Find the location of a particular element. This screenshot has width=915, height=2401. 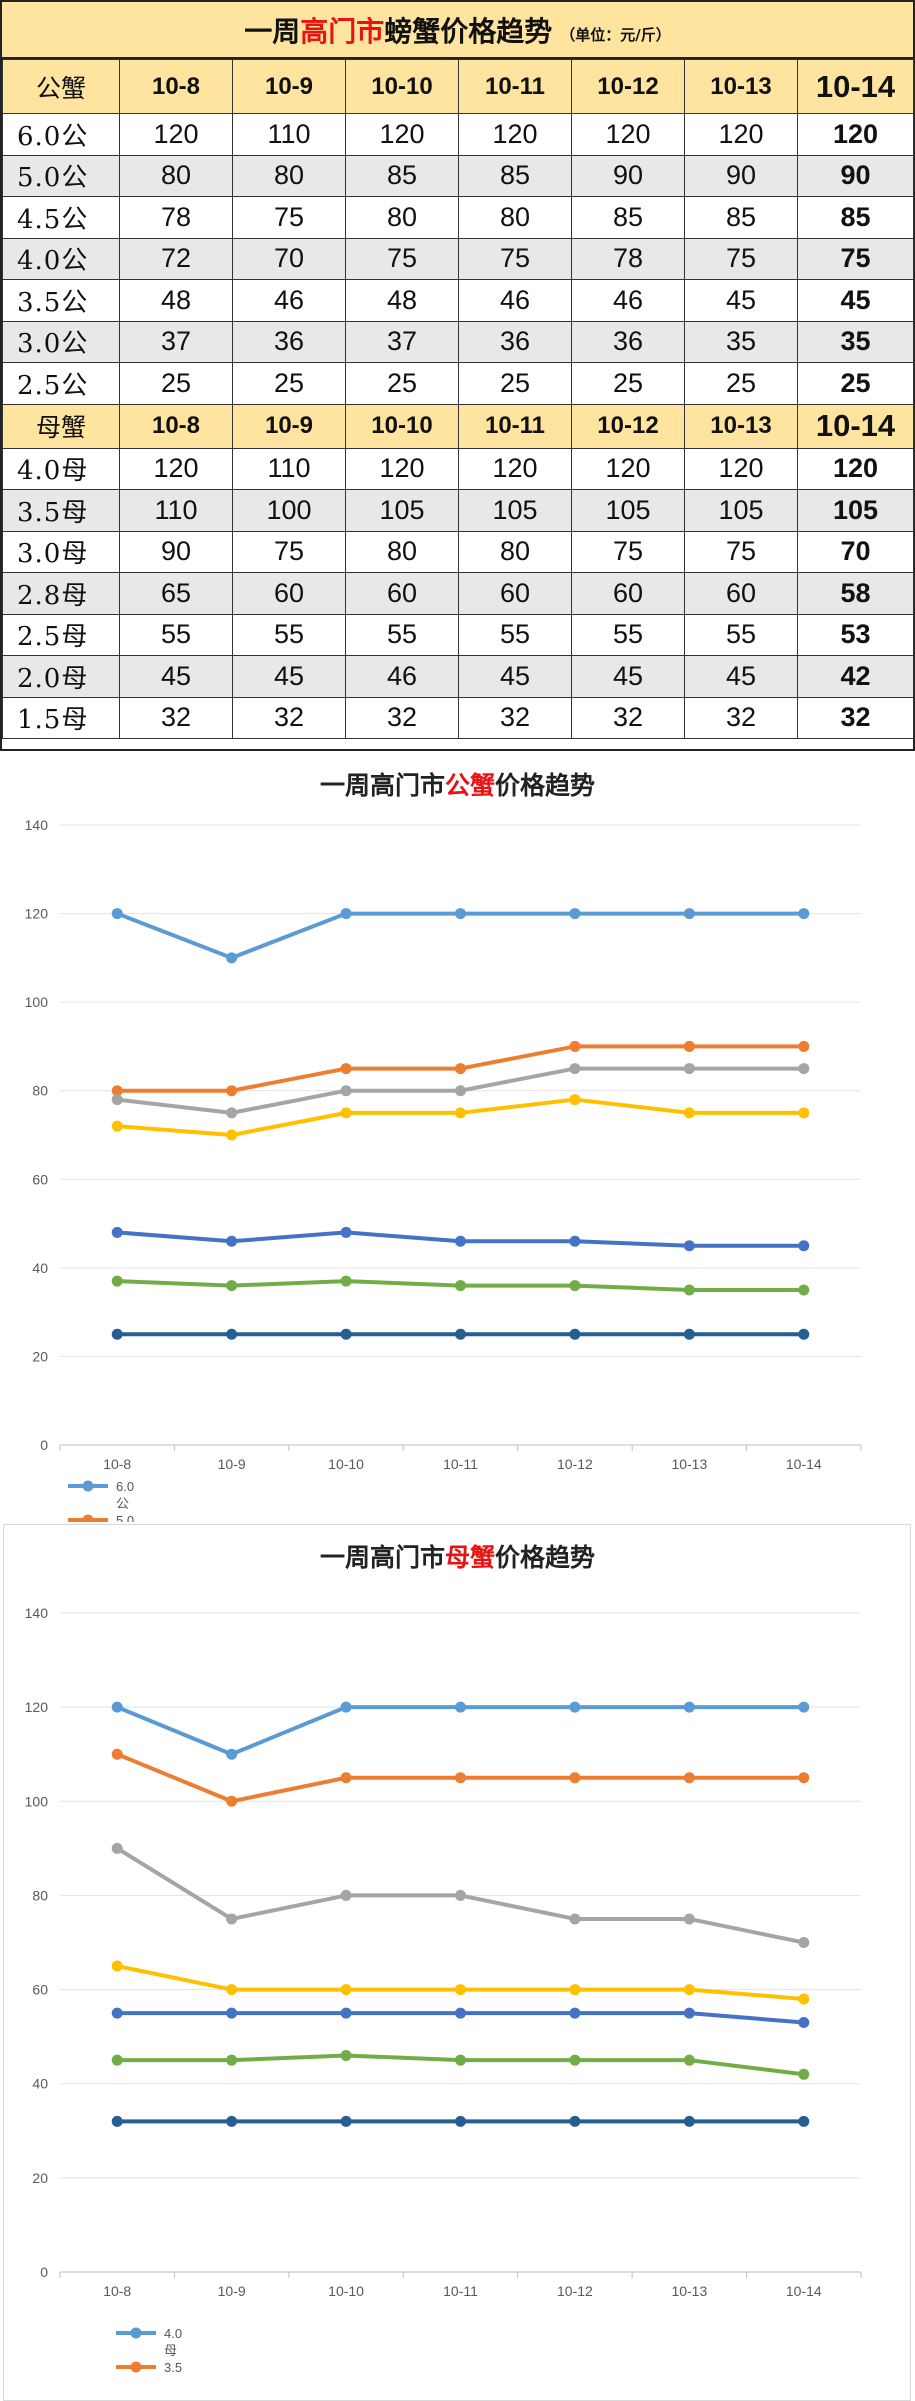

table-price-cell: 58 is located at coordinates (855, 593).